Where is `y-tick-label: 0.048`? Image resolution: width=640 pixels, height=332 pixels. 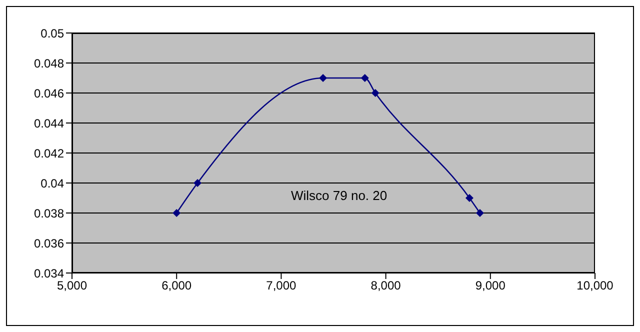
y-tick-label: 0.048 is located at coordinates (49, 63).